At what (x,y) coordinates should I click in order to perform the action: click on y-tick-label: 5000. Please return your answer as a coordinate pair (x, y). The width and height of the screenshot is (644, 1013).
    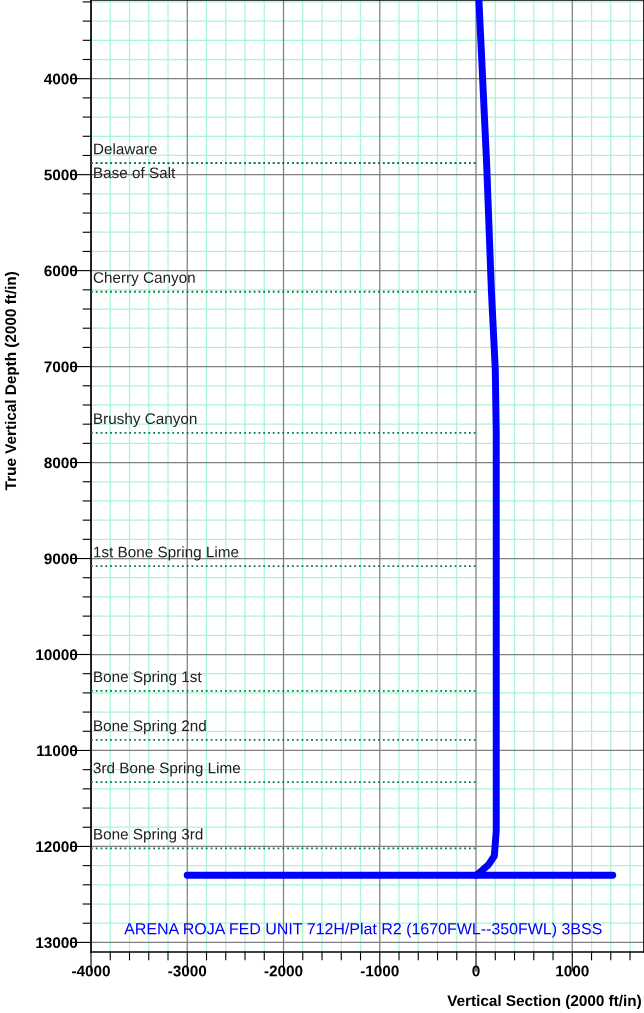
    Looking at the image, I should click on (61, 175).